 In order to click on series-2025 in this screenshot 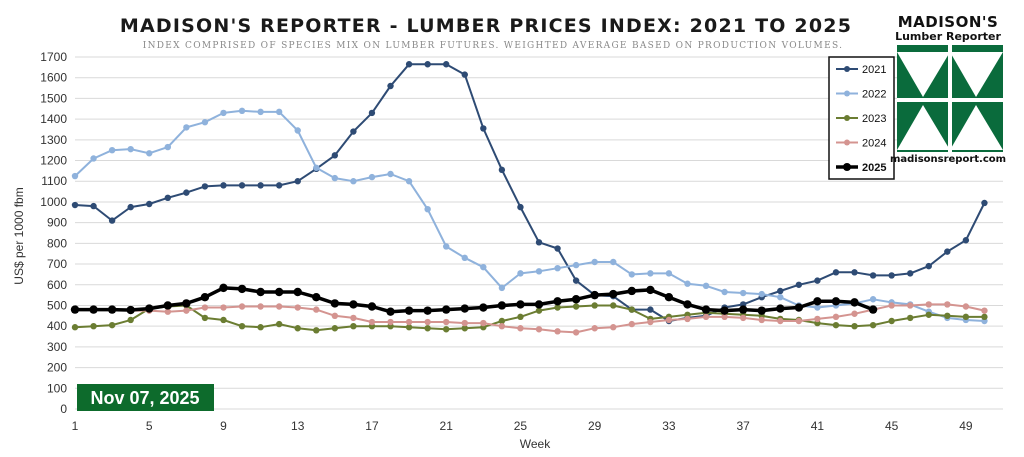, I will do `click(474, 299)`.